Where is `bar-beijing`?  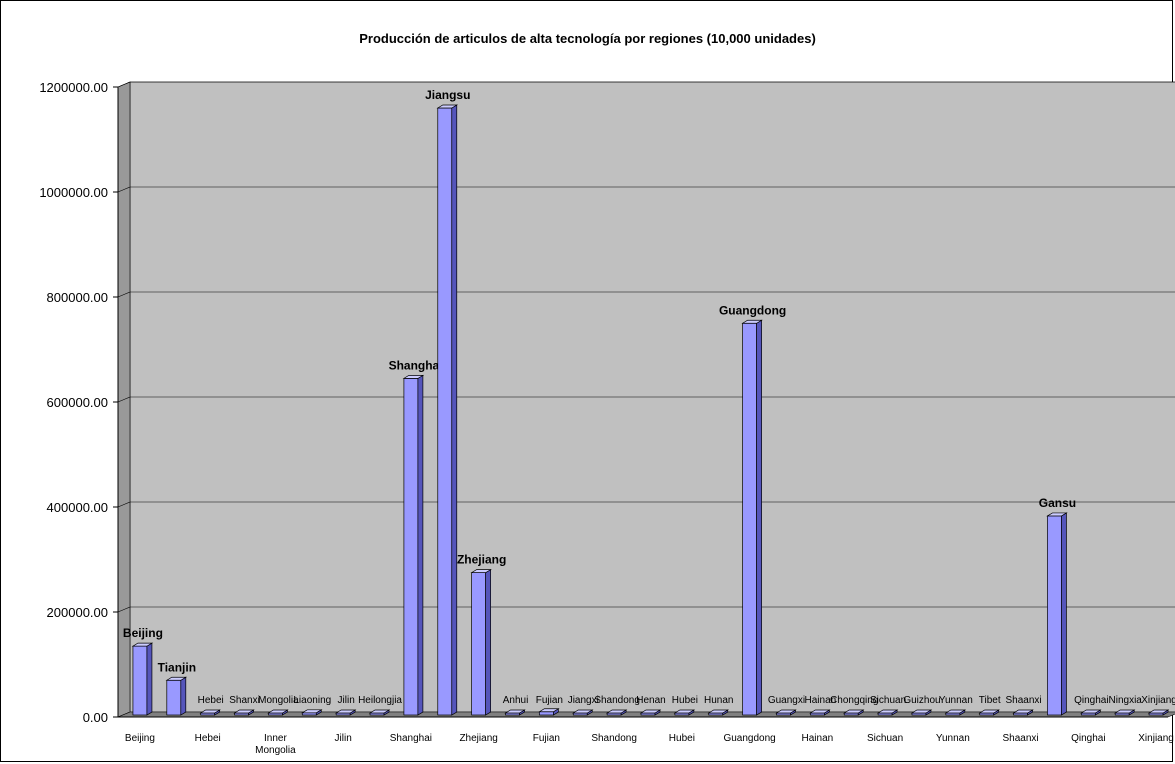 bar-beijing is located at coordinates (142, 679).